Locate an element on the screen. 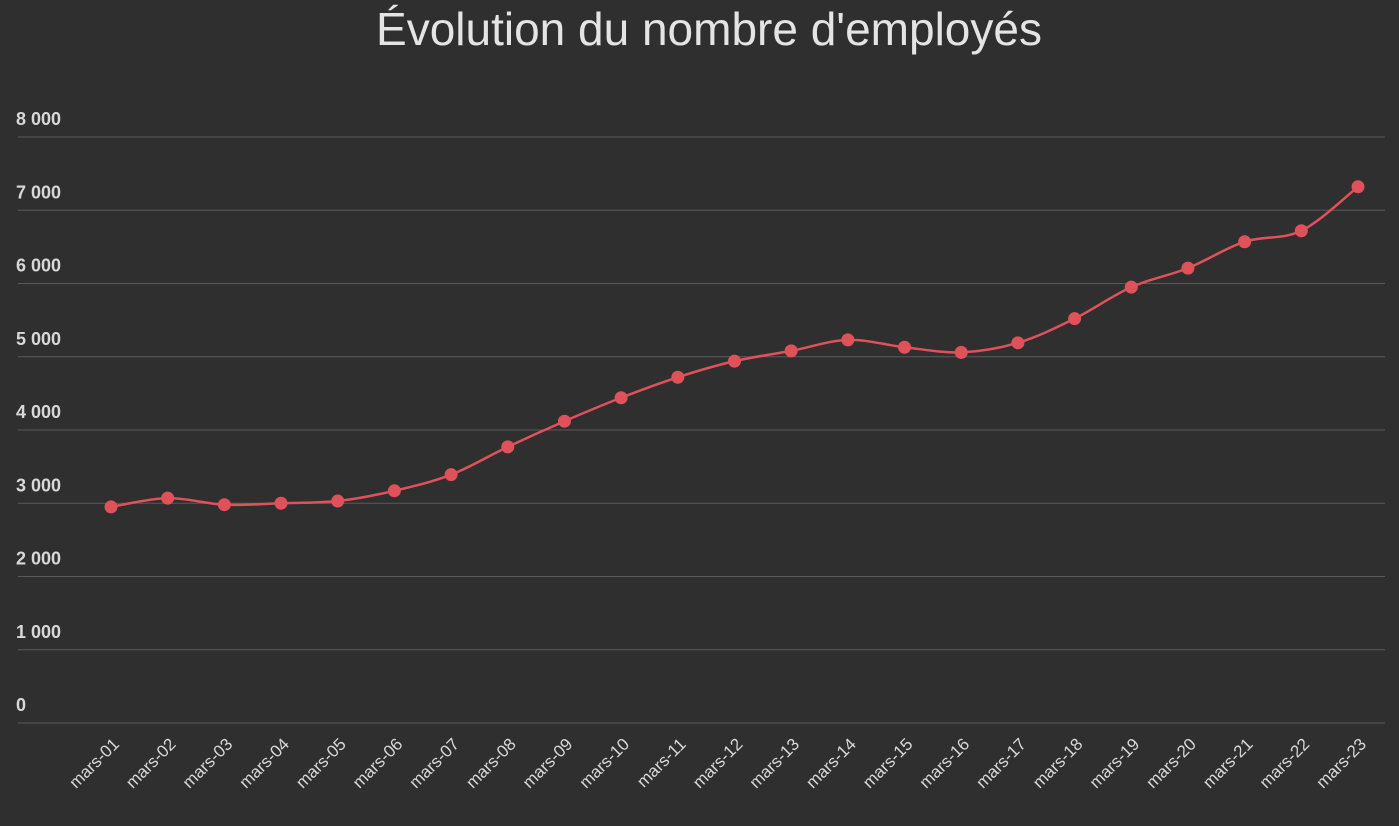 The width and height of the screenshot is (1399, 826). y-tick-label: 4 000 is located at coordinates (38, 412).